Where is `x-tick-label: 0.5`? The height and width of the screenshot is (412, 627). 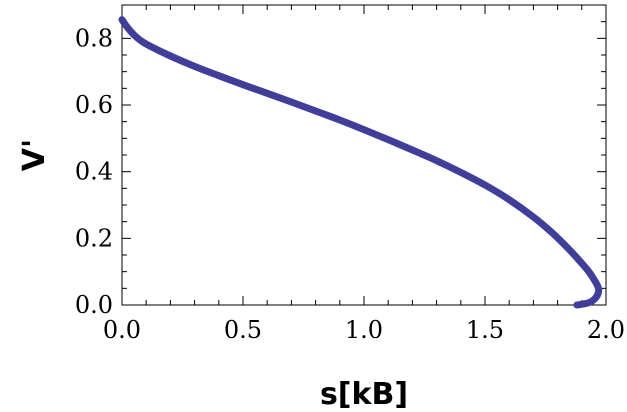
x-tick-label: 0.5 is located at coordinates (243, 330).